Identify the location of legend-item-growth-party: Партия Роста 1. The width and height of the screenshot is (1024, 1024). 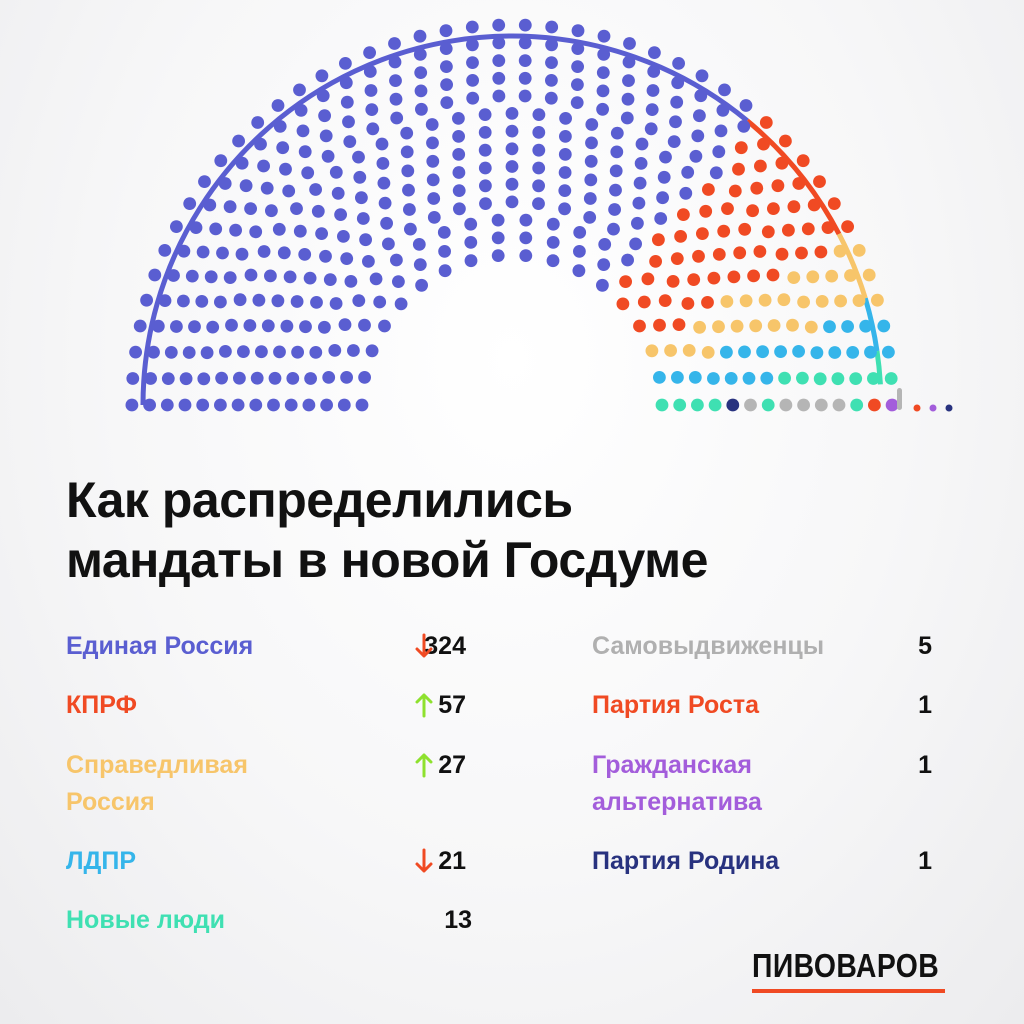
(762, 705).